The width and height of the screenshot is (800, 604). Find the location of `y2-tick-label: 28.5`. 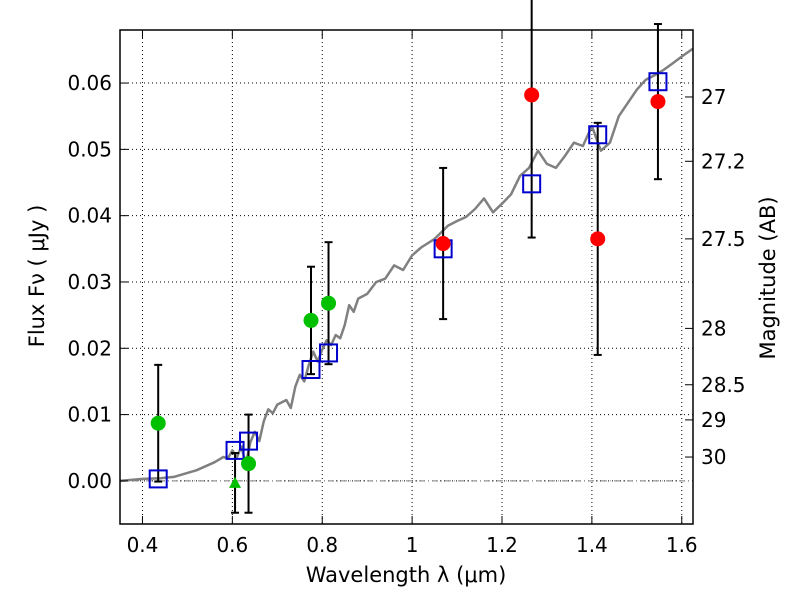

y2-tick-label: 28.5 is located at coordinates (723, 385).